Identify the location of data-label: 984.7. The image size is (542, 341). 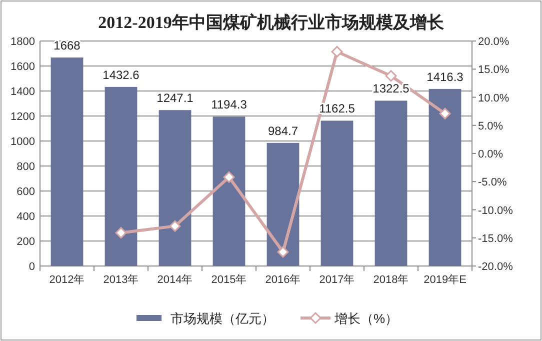
(283, 131).